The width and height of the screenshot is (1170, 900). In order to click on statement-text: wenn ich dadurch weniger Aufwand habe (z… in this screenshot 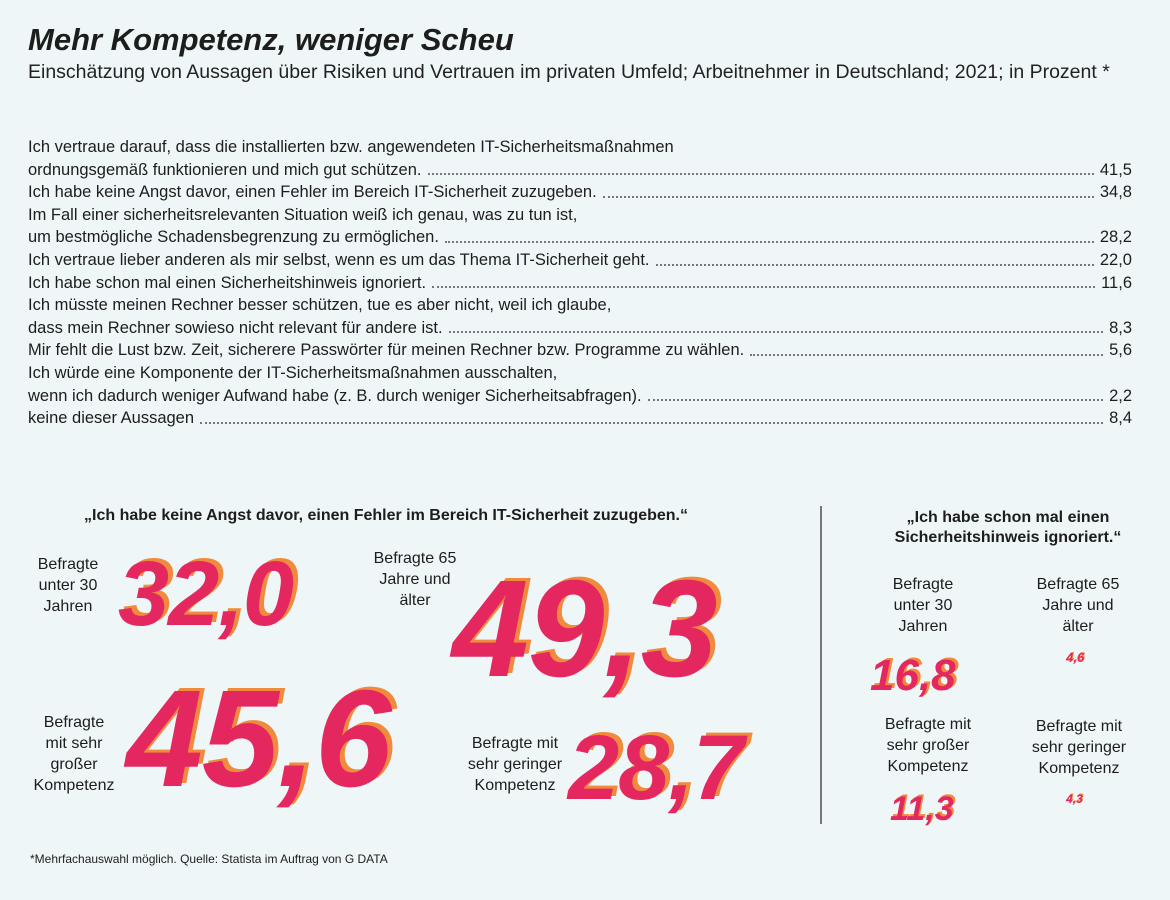, I will do `click(335, 395)`.